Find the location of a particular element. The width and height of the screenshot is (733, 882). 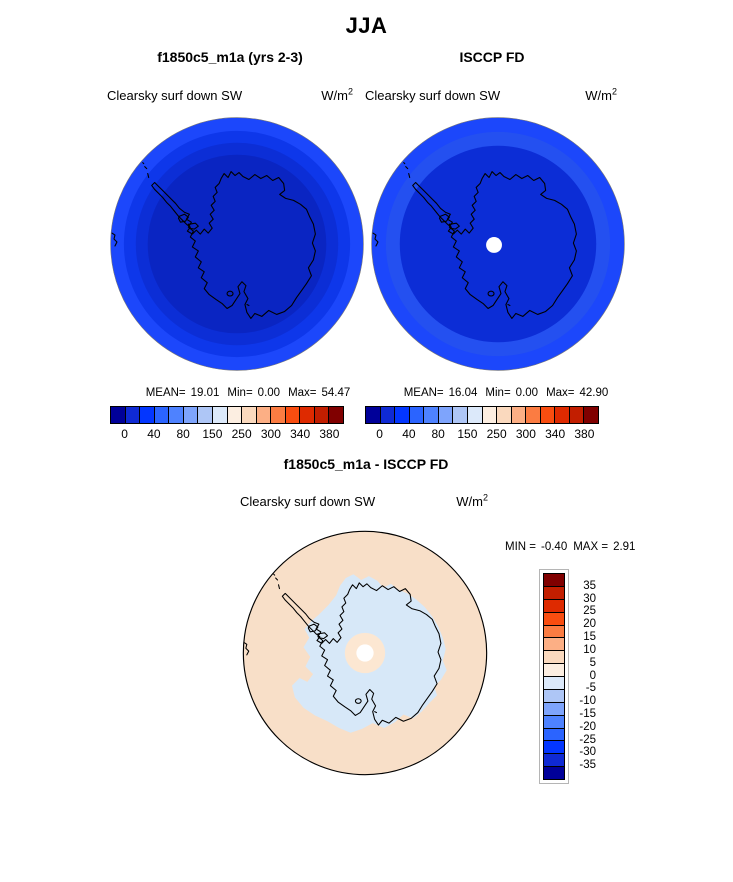

obs-min-value: 0.00 is located at coordinates (527, 393).